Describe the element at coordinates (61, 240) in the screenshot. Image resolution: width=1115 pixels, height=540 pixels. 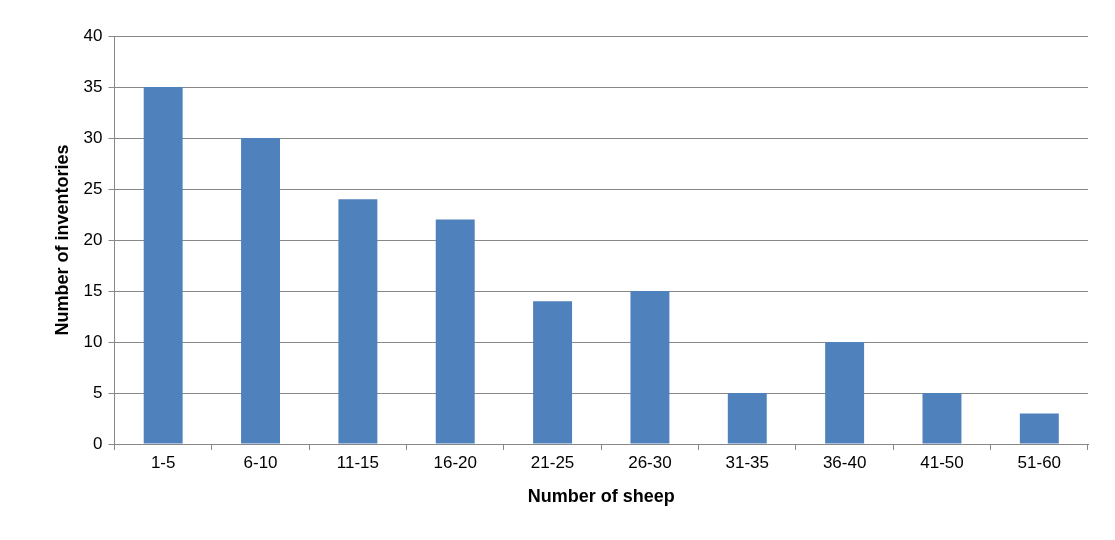
I see `y-axis-title: Number of inventories` at that location.